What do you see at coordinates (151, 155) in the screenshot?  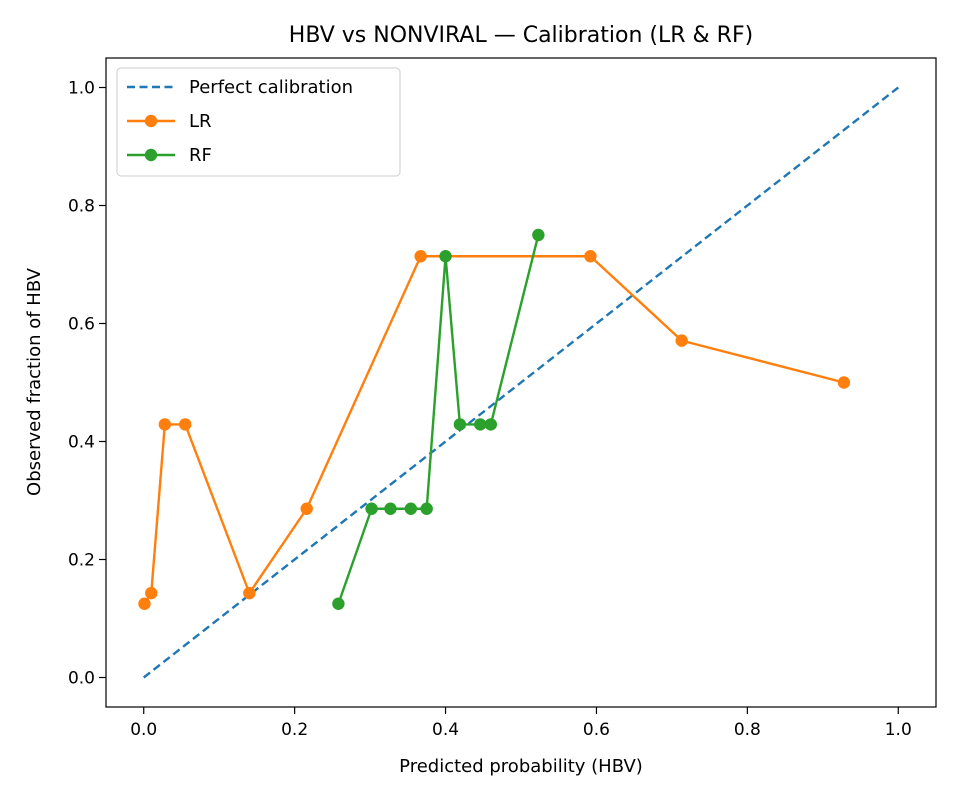 I see `legend-marker-rf` at bounding box center [151, 155].